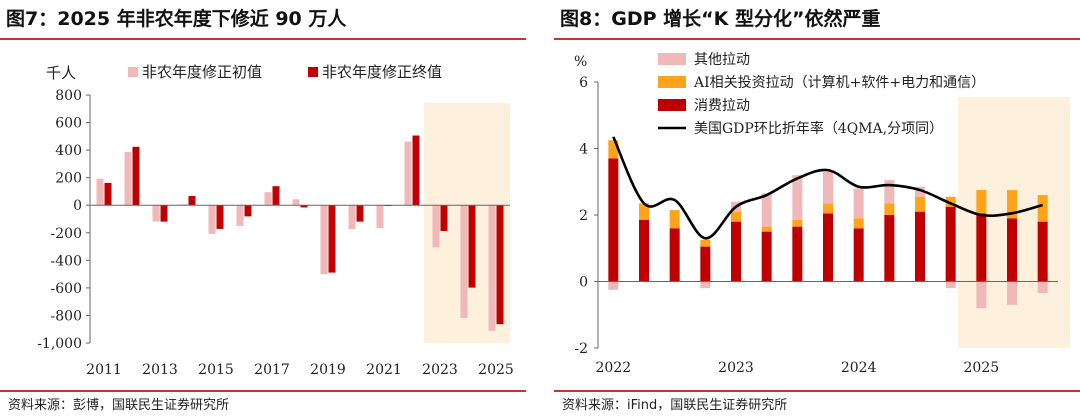  I want to click on bar-seg-1-2024Q2, so click(889, 209).